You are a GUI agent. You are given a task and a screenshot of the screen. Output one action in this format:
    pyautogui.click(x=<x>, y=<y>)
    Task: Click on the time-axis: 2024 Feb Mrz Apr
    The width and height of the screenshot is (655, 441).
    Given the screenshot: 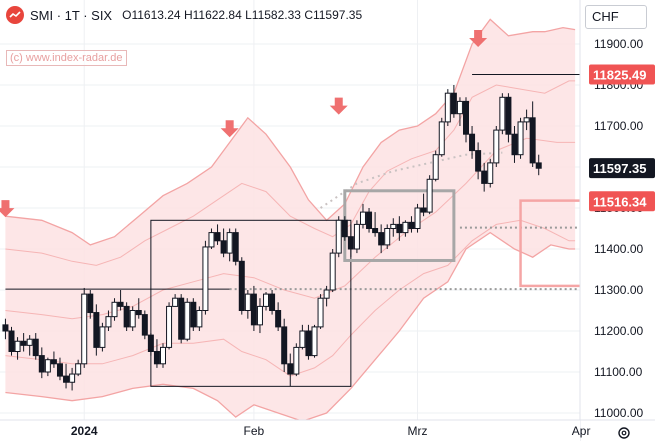 What is the action you would take?
    pyautogui.click(x=327, y=430)
    